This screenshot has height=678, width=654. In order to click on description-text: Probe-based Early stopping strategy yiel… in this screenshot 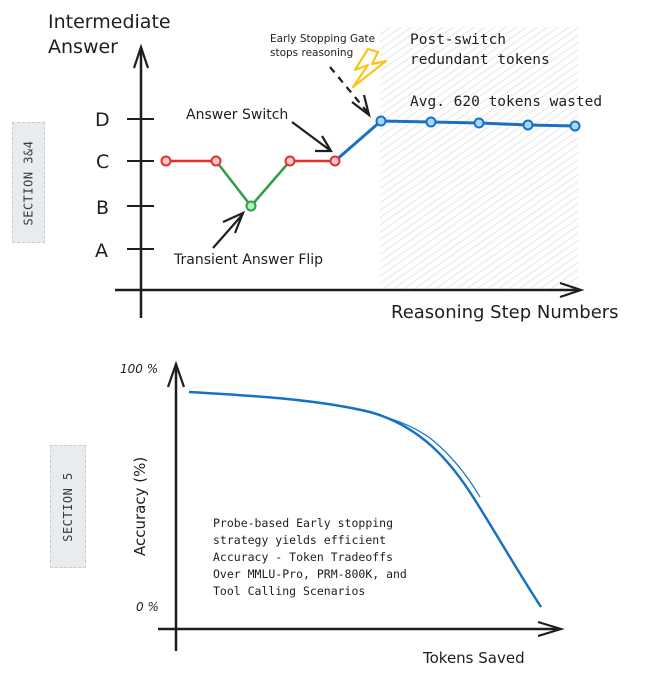, I will do `click(310, 557)`.